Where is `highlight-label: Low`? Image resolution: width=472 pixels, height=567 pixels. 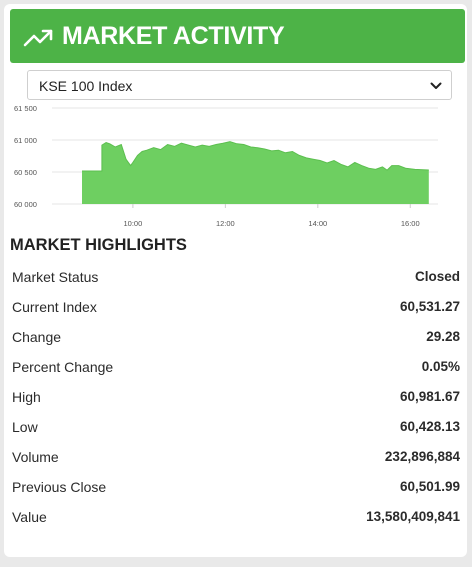
highlight-label: Low is located at coordinates (25, 427).